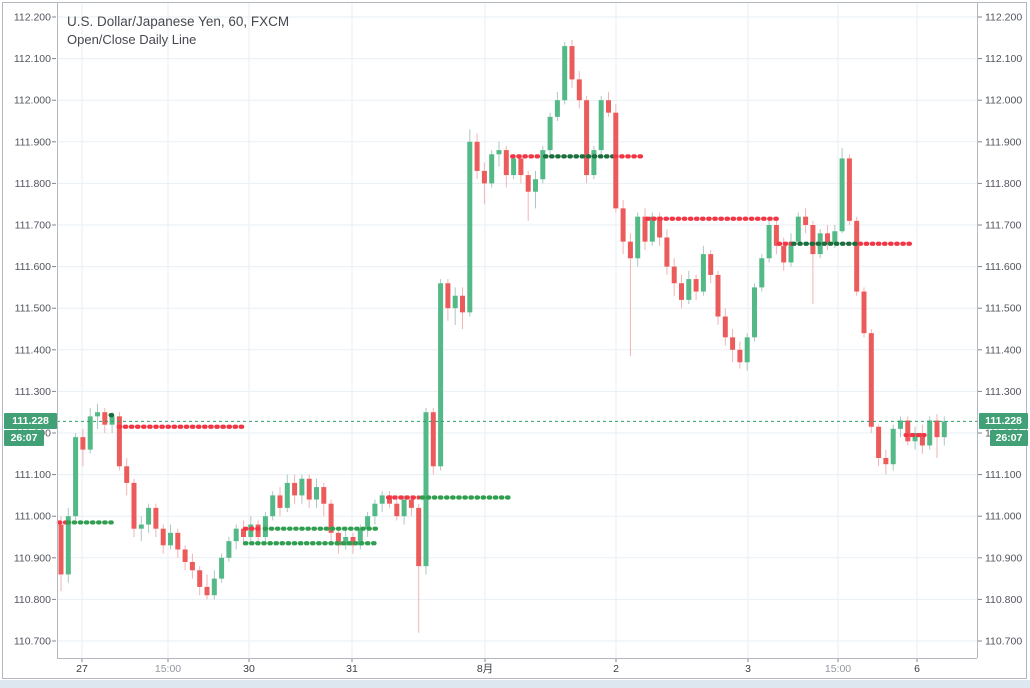 This screenshot has width=1030, height=688. What do you see at coordinates (1003, 517) in the screenshot?
I see `y-axis-label-right: 111.000` at bounding box center [1003, 517].